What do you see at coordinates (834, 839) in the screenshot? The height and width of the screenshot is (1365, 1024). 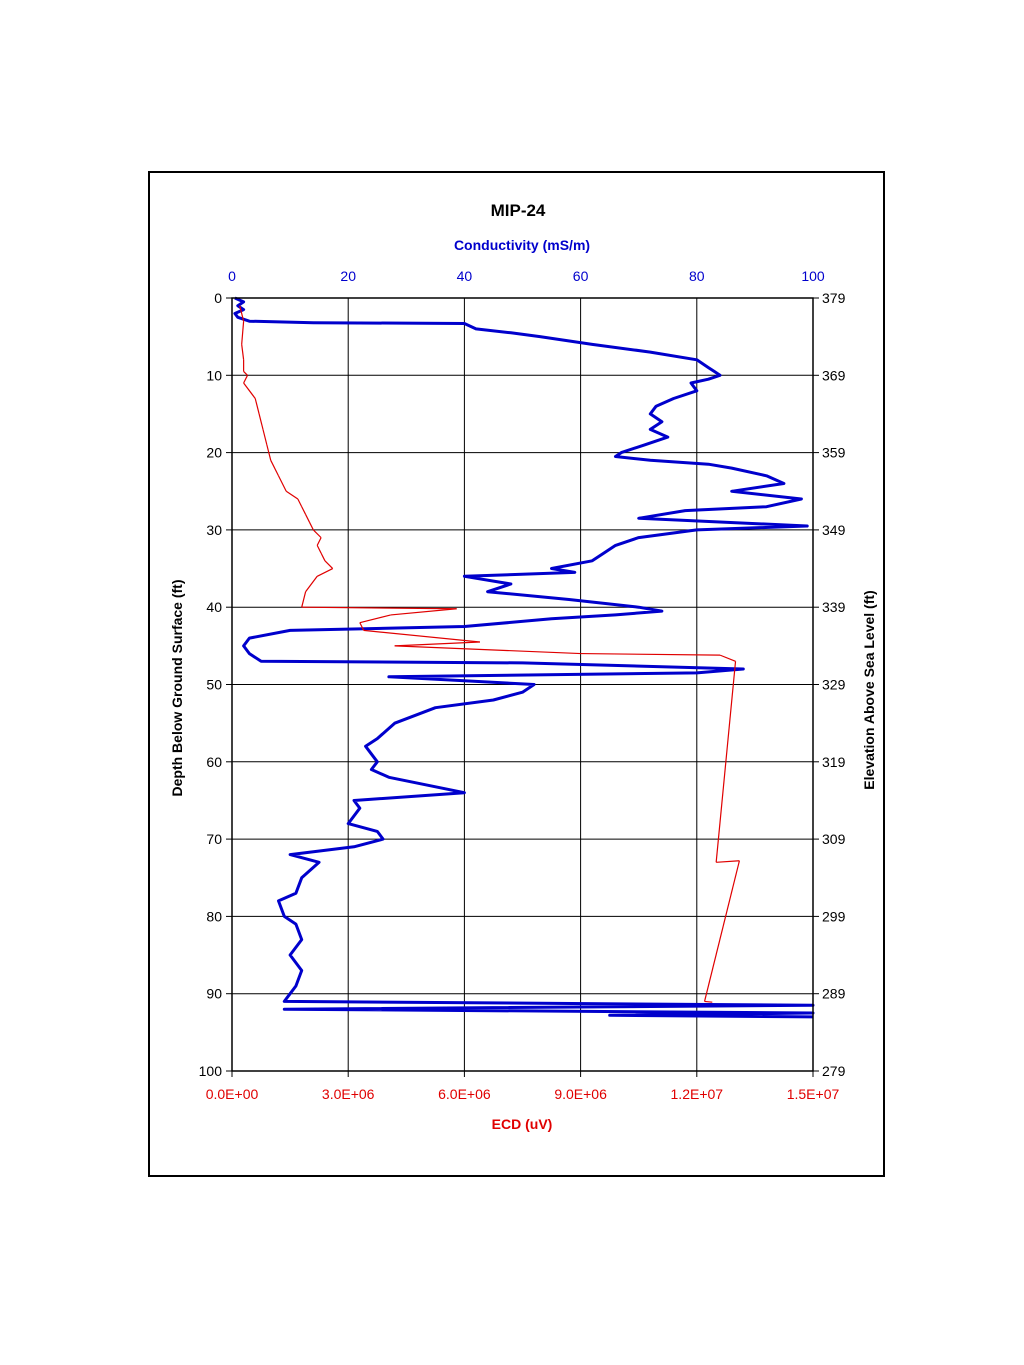 I see `right-tick-label: 309` at bounding box center [834, 839].